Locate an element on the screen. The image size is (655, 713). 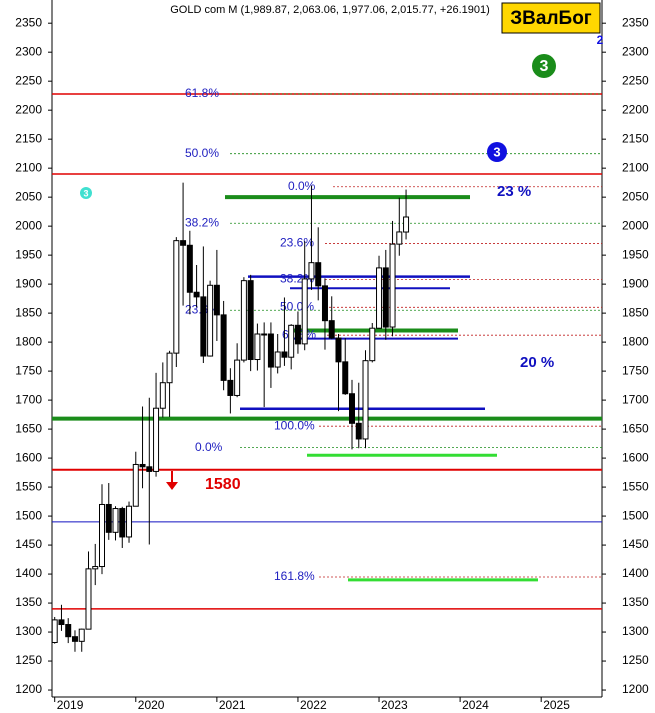
y-tick-label-right: 1450 is located at coordinates (635, 544).